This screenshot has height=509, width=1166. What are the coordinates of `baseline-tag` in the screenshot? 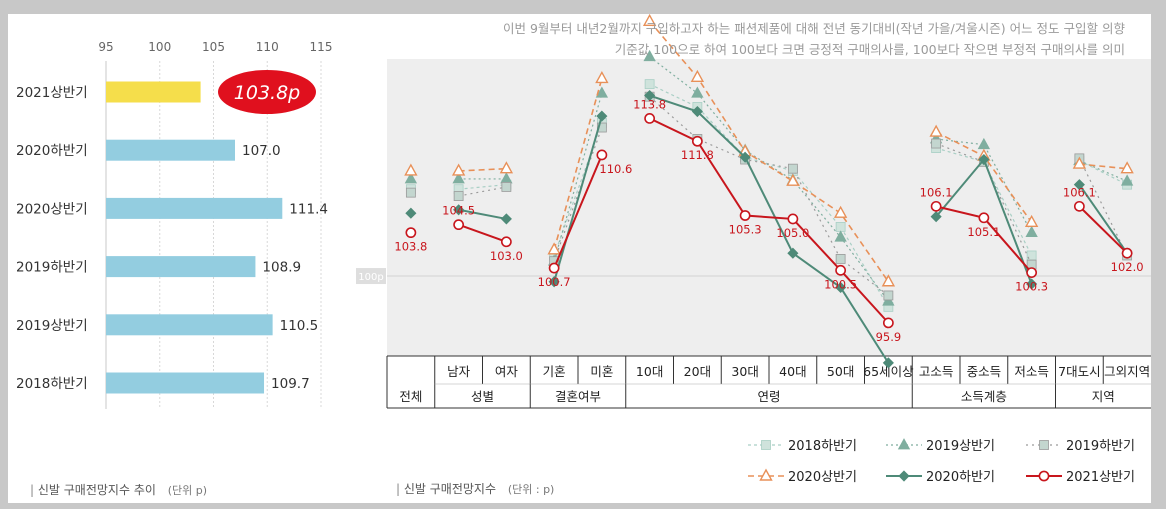 It's located at (371, 276).